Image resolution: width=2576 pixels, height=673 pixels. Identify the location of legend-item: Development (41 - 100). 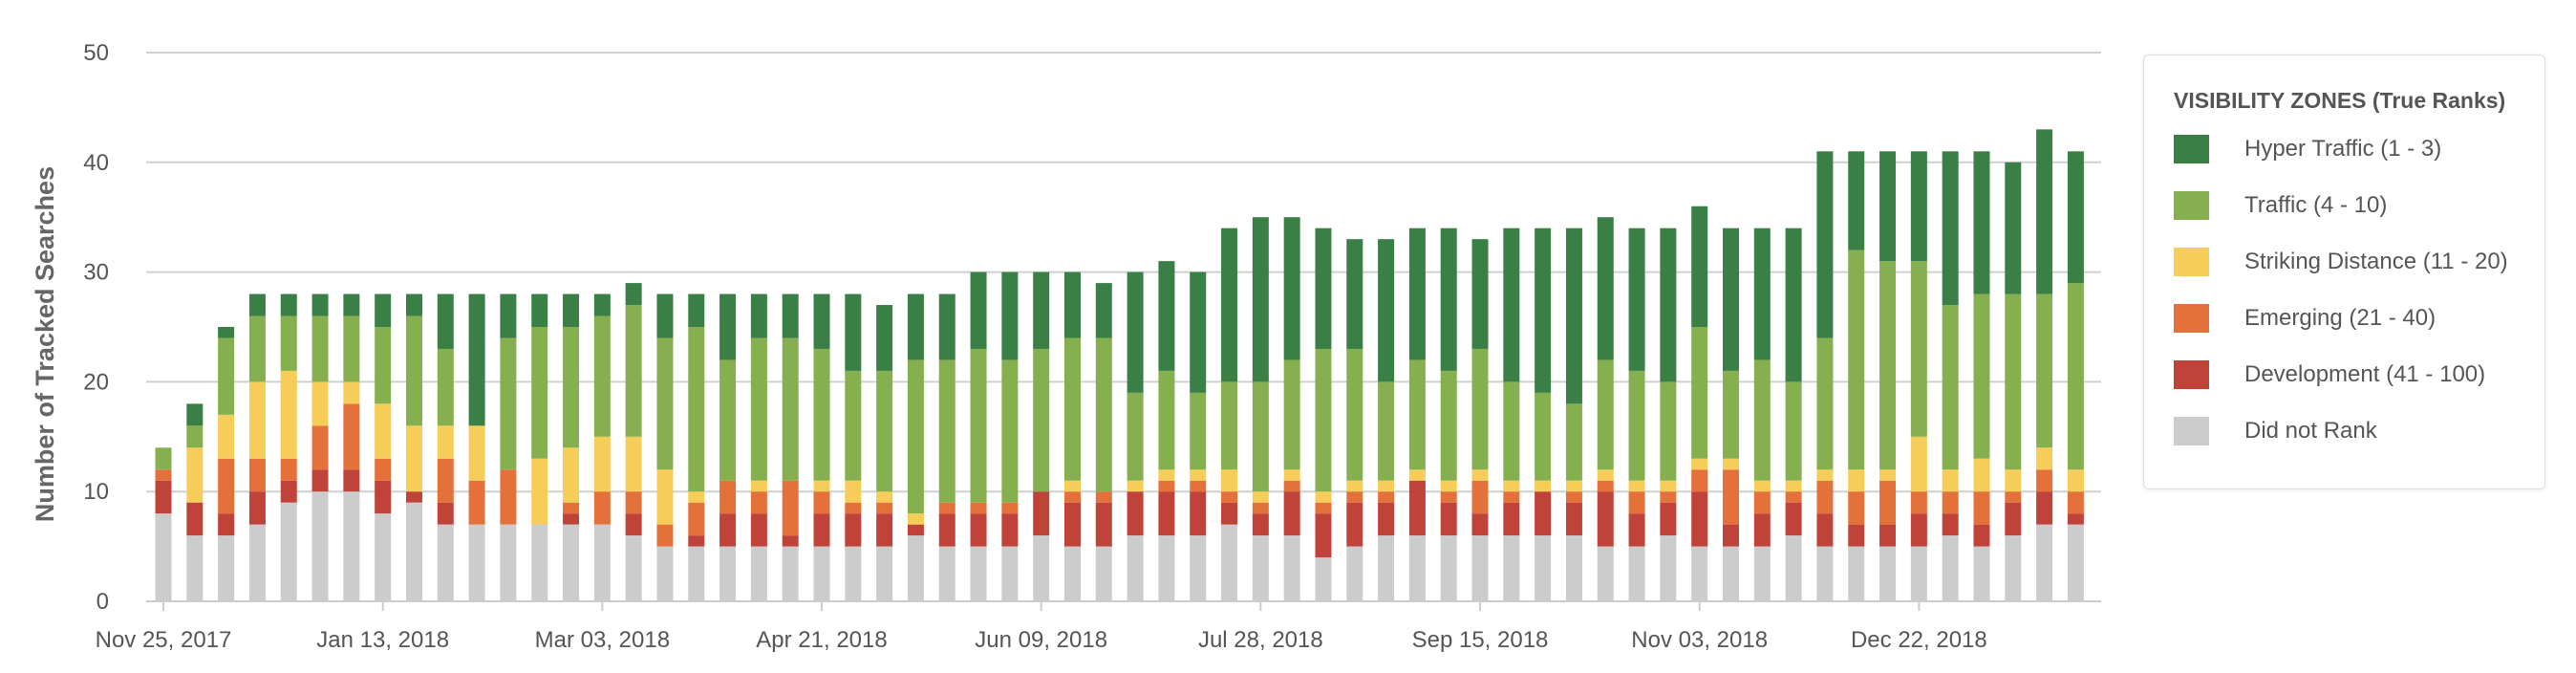
(2329, 374).